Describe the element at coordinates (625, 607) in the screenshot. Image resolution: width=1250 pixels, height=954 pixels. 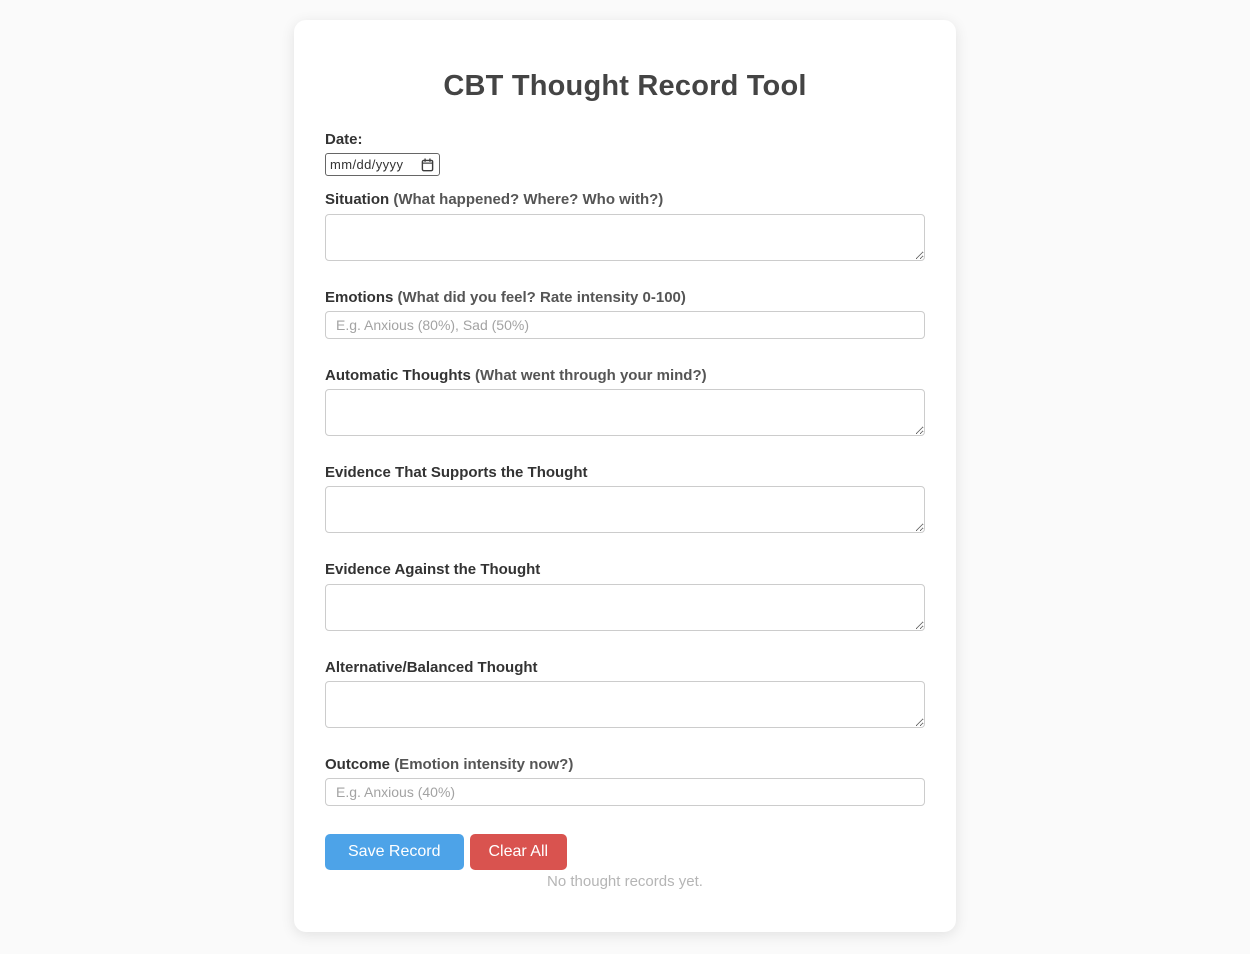
I see `evidence-against-textarea` at that location.